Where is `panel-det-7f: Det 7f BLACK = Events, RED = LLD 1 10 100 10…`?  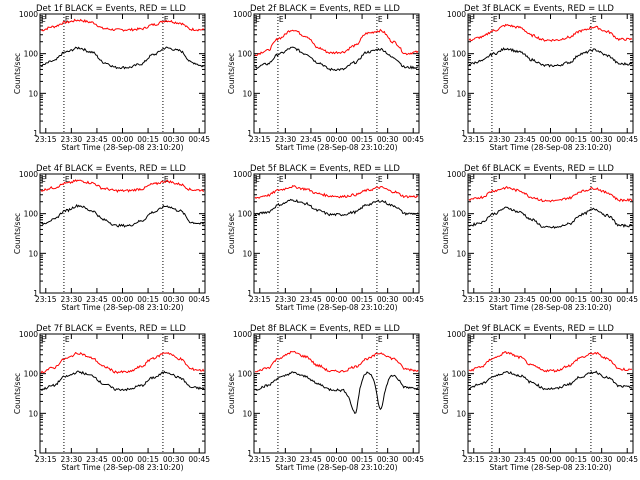
panel-det-7f: Det 7f BLACK = Events, RED = LLD 1 10 100 10… is located at coordinates (111, 398).